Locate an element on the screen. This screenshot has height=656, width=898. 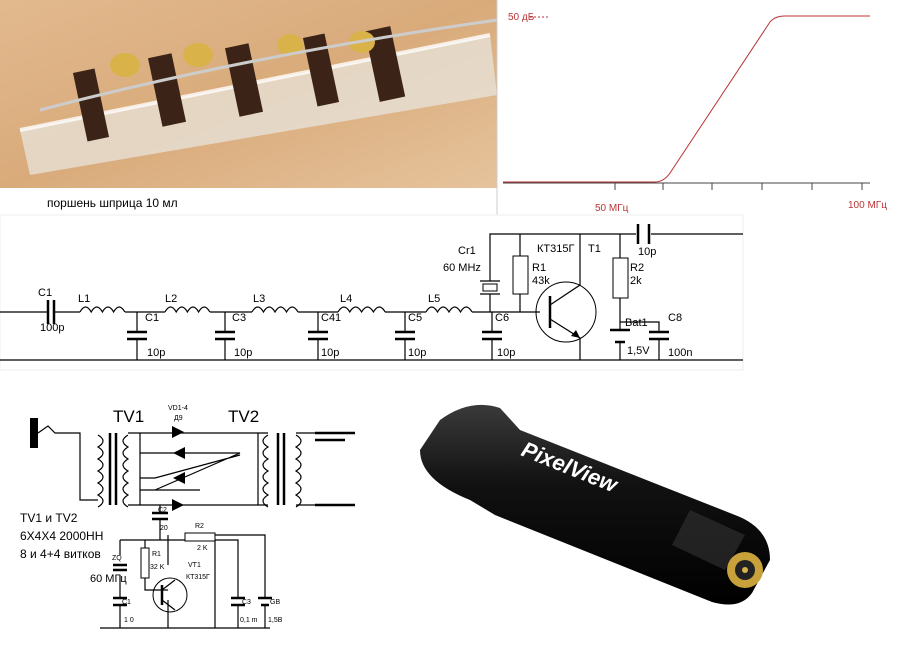
schematic-label: GB is located at coordinates (275, 602).